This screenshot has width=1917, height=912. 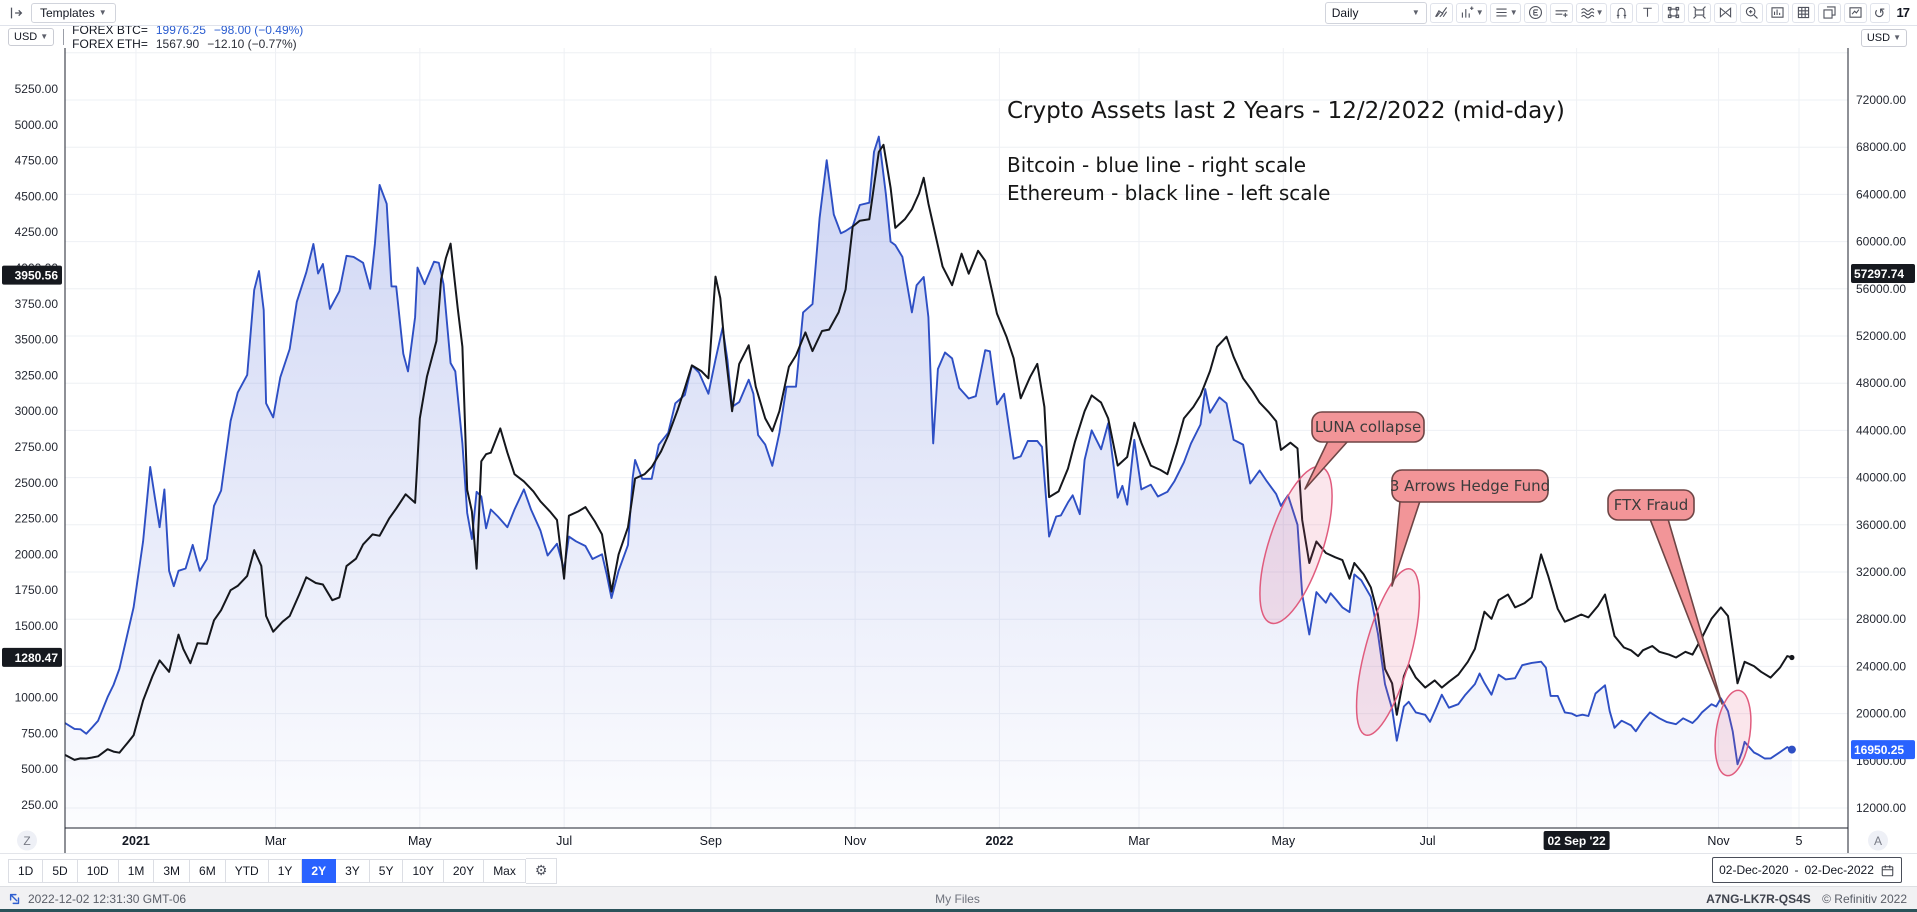 What do you see at coordinates (1855, 12) in the screenshot?
I see `chart-settings-button` at bounding box center [1855, 12].